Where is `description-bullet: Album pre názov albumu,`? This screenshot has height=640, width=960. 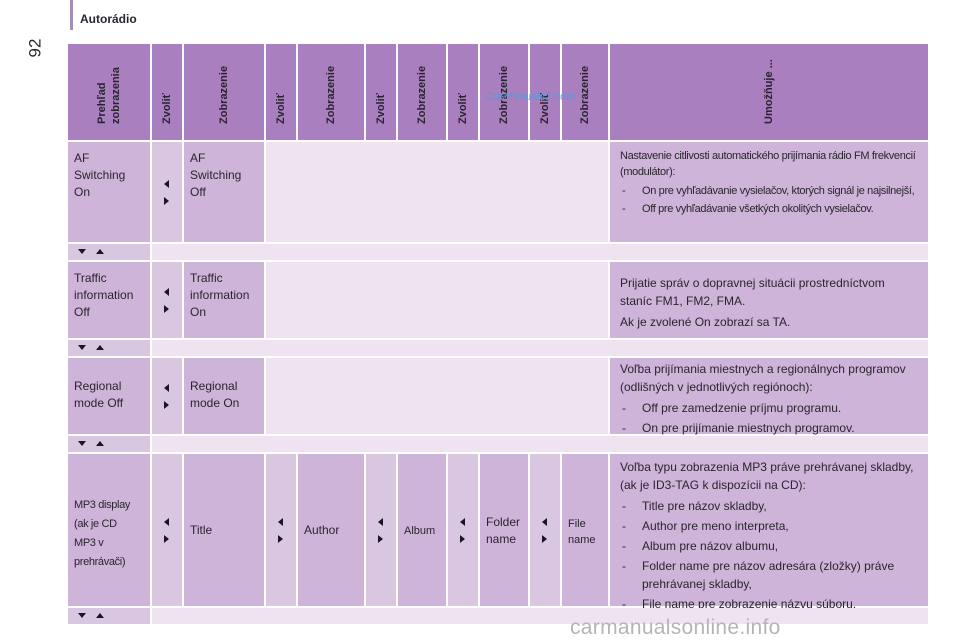
description-bullet: Album pre názov albumu, is located at coordinates (769, 546).